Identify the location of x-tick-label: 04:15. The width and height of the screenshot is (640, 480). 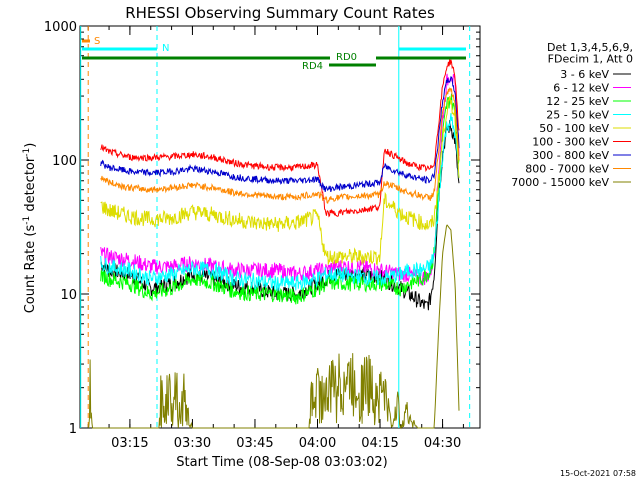
(379, 443).